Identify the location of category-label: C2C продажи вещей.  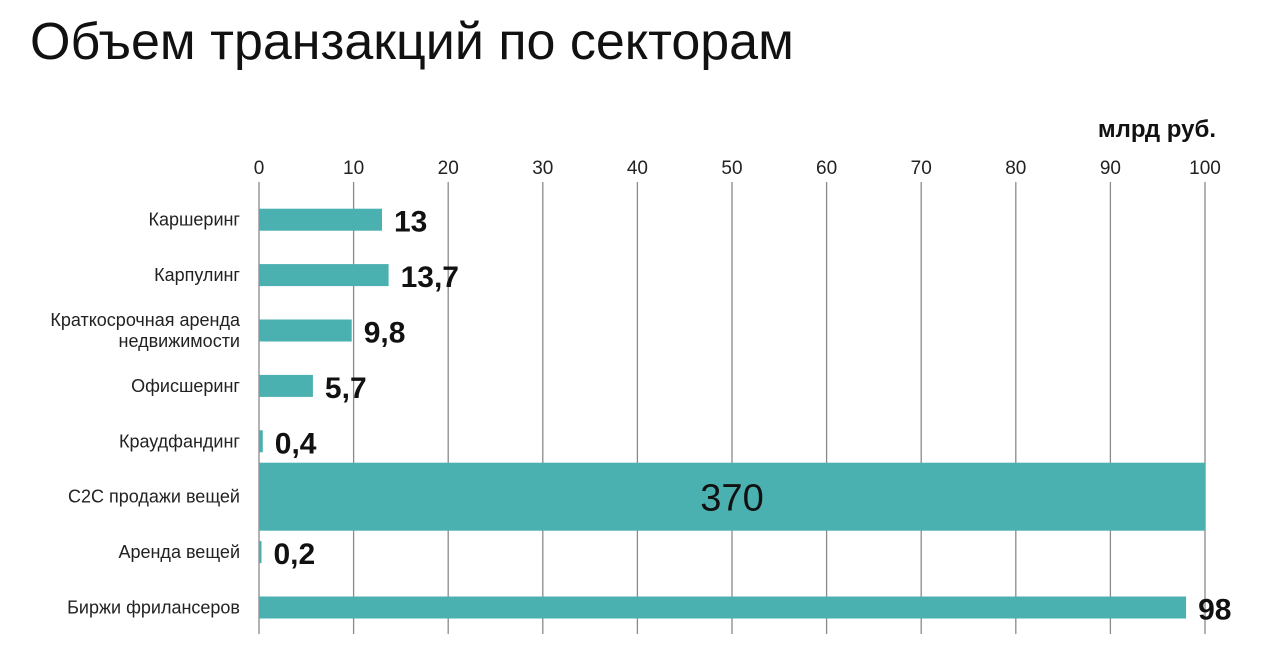
(154, 497).